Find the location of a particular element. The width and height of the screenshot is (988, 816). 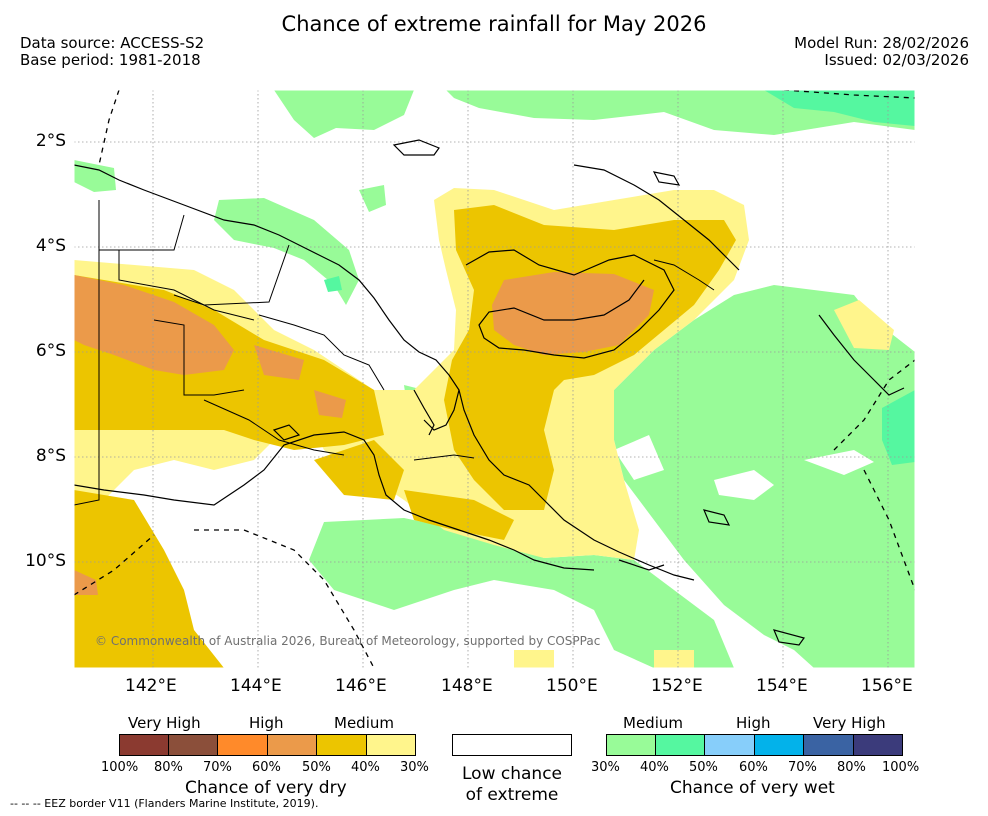

dry-tick-50: 50% is located at coordinates (316, 767).